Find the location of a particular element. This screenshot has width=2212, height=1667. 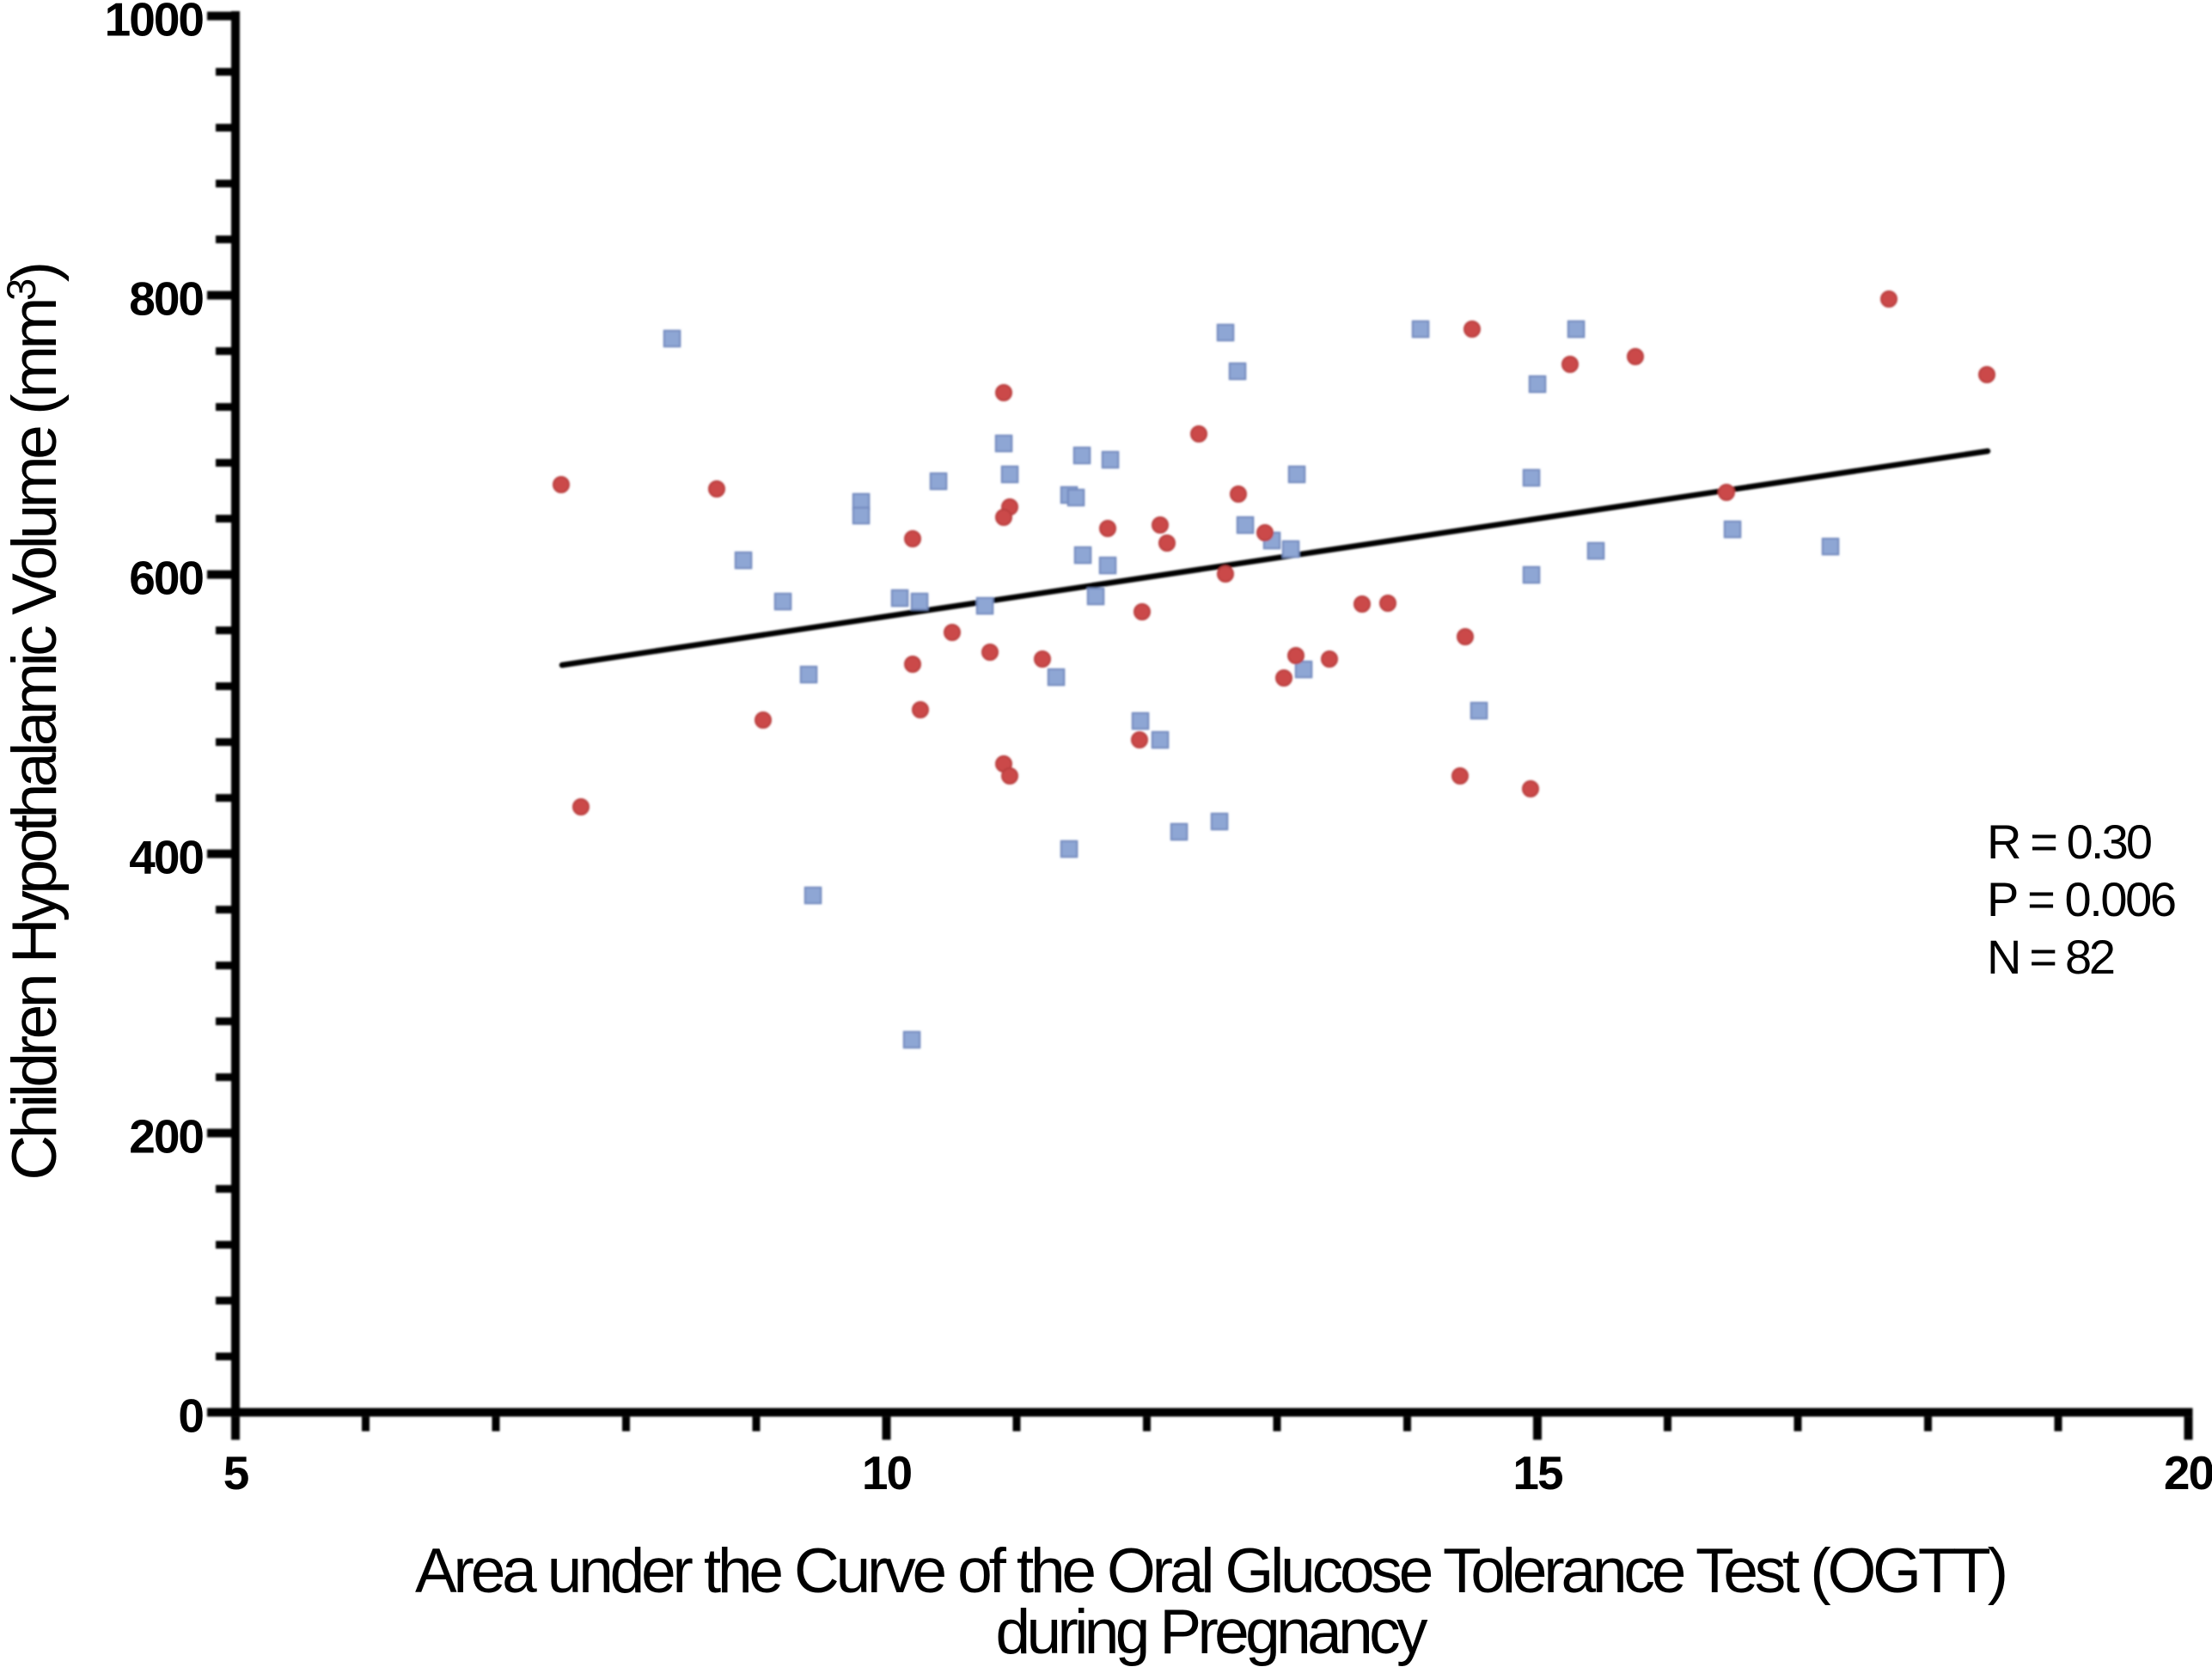

svg-text: 1000 is located at coordinates (155, 23).